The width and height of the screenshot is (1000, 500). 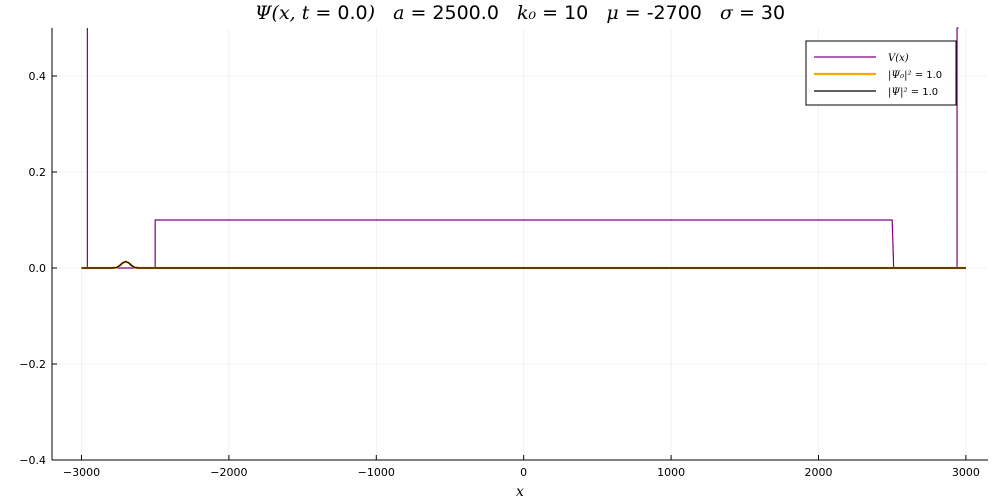 I want to click on series-psi-line, so click(x=523, y=265).